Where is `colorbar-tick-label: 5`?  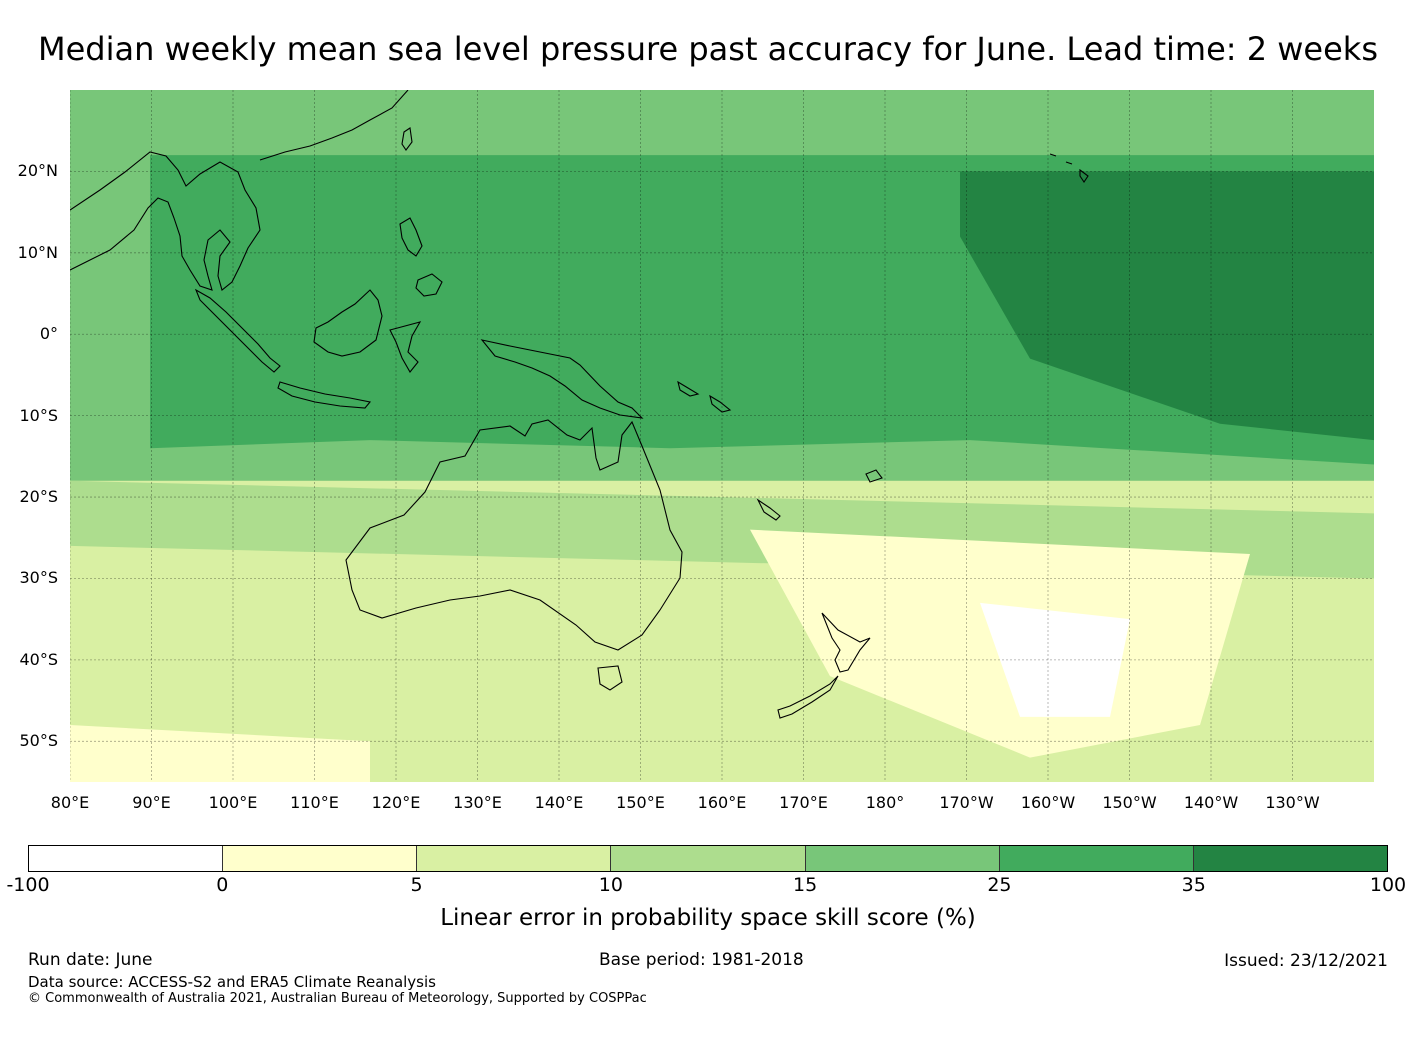 colorbar-tick-label: 5 is located at coordinates (416, 885).